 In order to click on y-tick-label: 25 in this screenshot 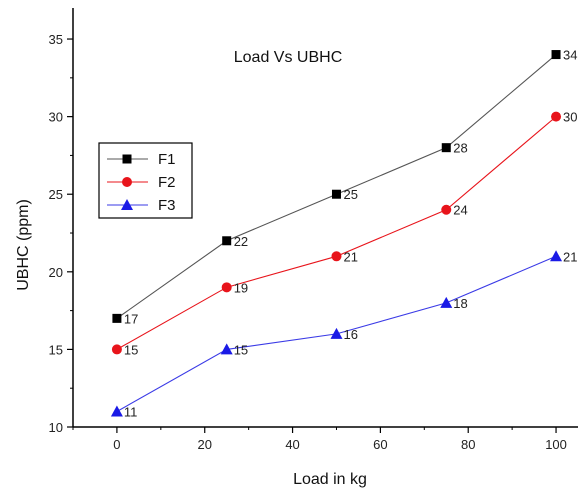, I will do `click(56, 194)`.